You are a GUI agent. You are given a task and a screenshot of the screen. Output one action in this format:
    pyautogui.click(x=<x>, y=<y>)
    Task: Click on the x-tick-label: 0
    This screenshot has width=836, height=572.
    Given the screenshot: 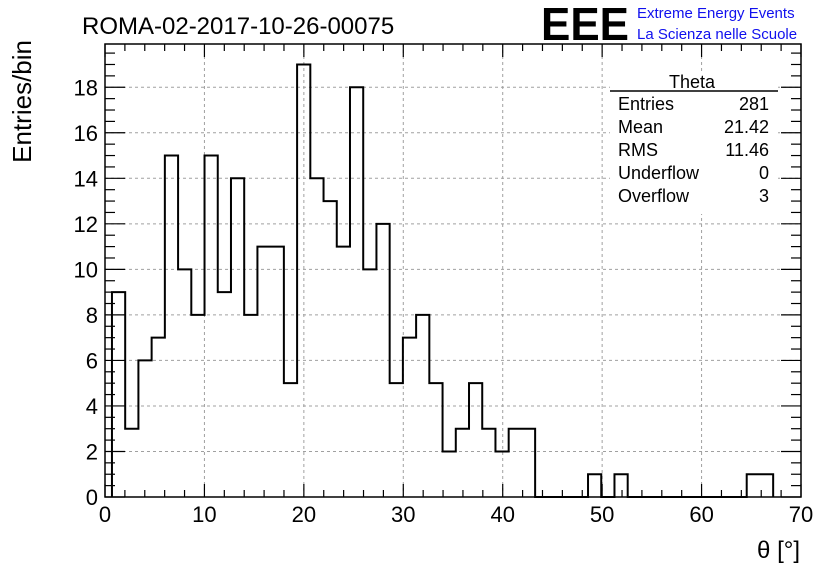 What is the action you would take?
    pyautogui.click(x=105, y=514)
    